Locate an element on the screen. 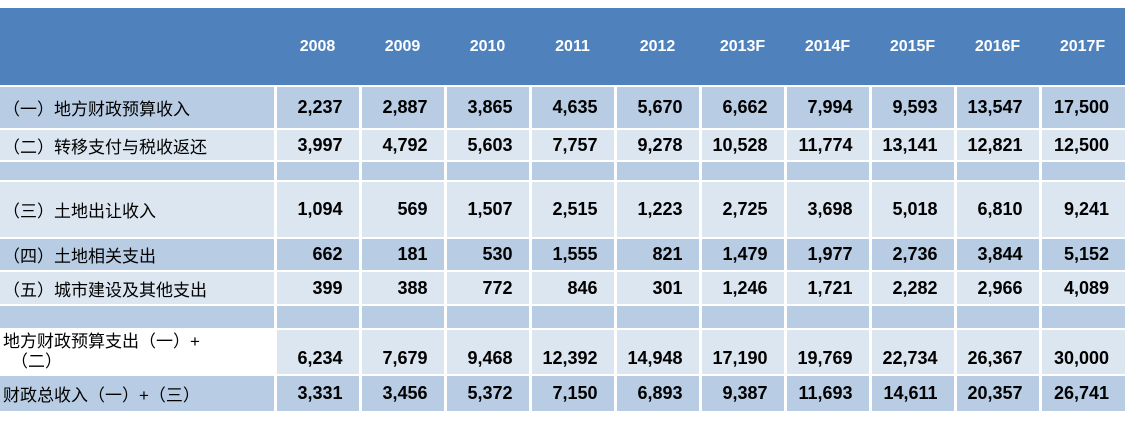 This screenshot has width=1131, height=439. value-cell: 13,547 is located at coordinates (998, 108).